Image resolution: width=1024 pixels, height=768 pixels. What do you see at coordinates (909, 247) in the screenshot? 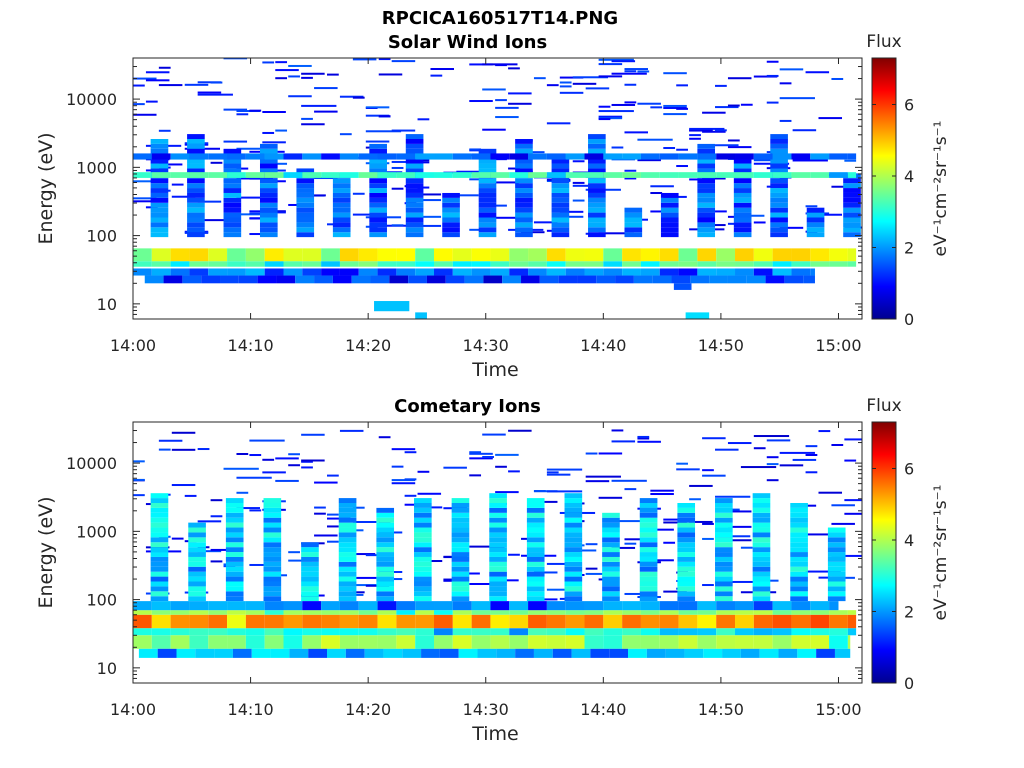
I see `colorbar-tick-label: 2` at bounding box center [909, 247].